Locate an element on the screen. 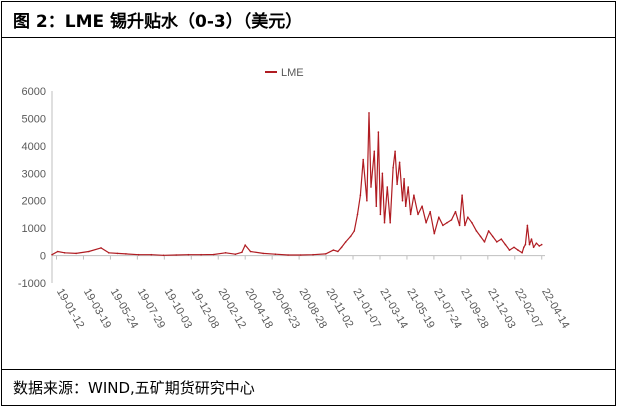 The width and height of the screenshot is (622, 410). y-tick-label: 2000 is located at coordinates (34, 202).